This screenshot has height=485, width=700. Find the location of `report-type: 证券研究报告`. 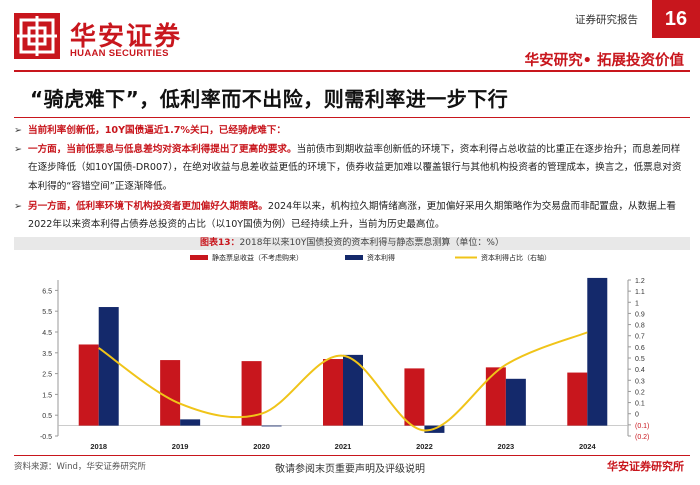

report-type: 证券研究报告 is located at coordinates (606, 20).